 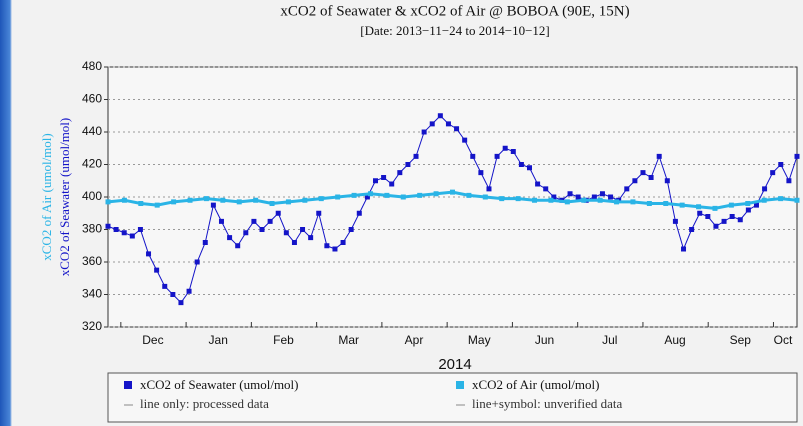 What do you see at coordinates (219, 384) in the screenshot?
I see `legend-label: xCO2 of Seawater (umol/mol)` at bounding box center [219, 384].